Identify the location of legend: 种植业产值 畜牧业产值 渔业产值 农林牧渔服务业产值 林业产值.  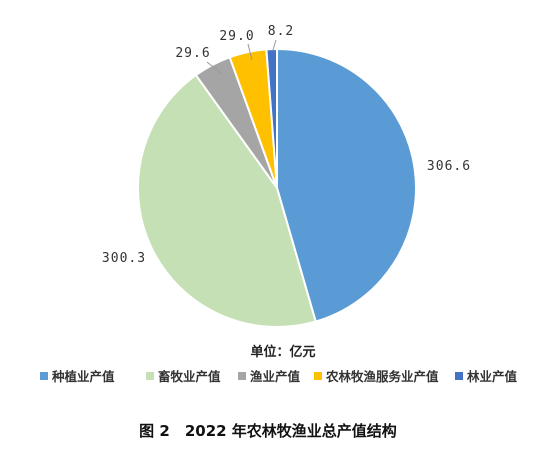
(279, 376).